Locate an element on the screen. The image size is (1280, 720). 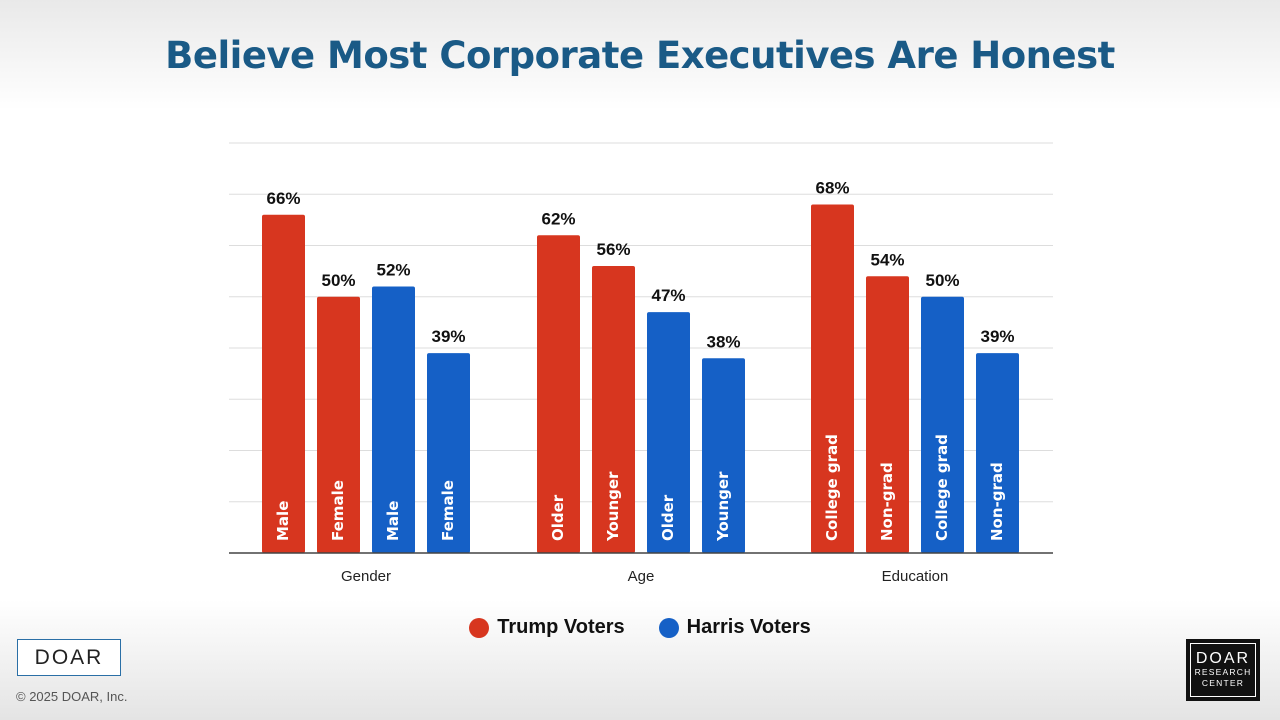
legend-item-trump: Trump Voters is located at coordinates (547, 627).